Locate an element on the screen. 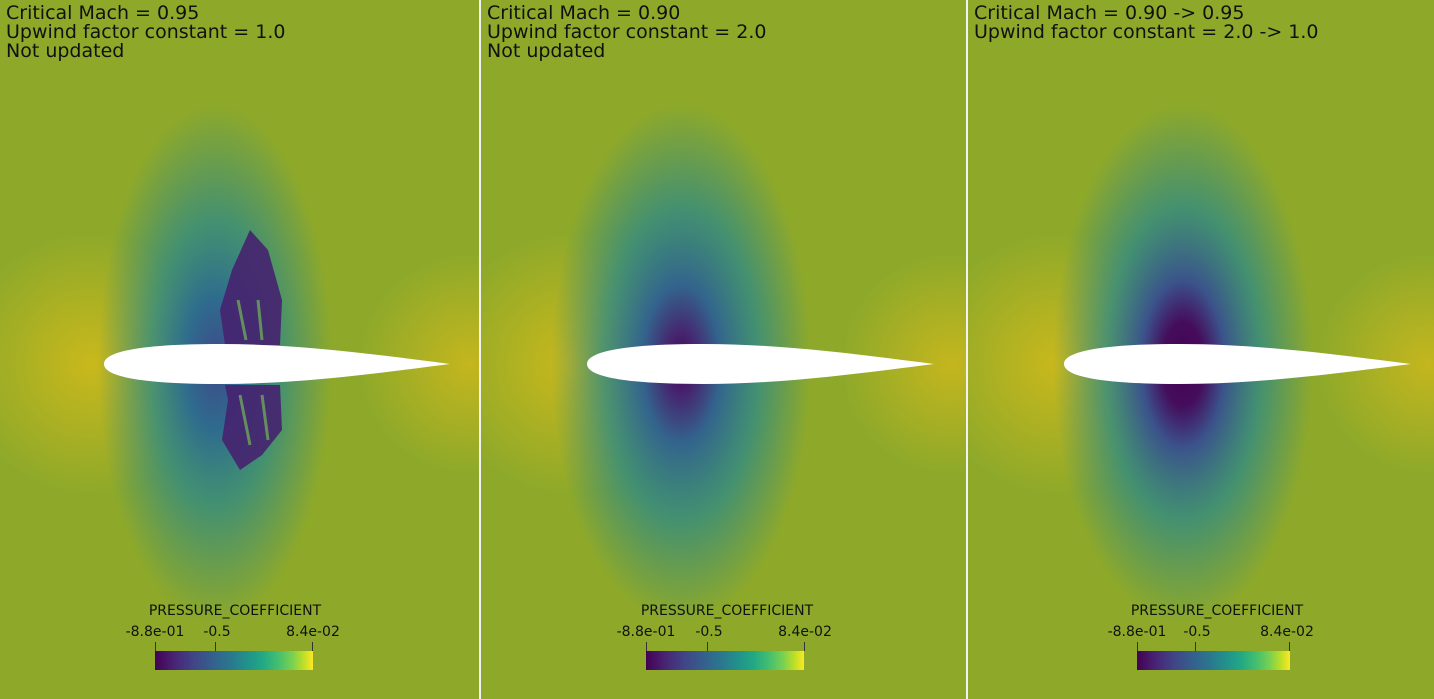 Image resolution: width=1434 pixels, height=699 pixels. upwind-factor-label: Upwind factor constant = 1.0 is located at coordinates (146, 32).